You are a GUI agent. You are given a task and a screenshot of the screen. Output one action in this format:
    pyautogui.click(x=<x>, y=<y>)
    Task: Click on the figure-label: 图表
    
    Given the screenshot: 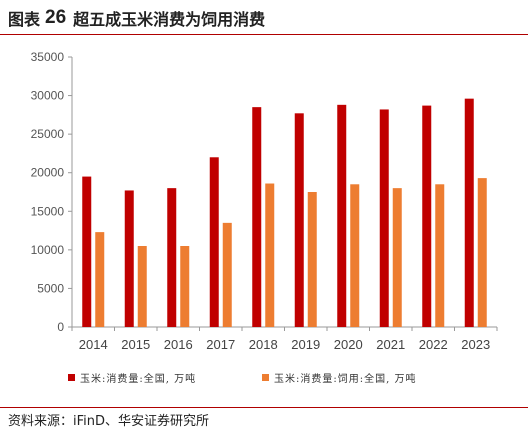 What is the action you would take?
    pyautogui.click(x=24, y=19)
    